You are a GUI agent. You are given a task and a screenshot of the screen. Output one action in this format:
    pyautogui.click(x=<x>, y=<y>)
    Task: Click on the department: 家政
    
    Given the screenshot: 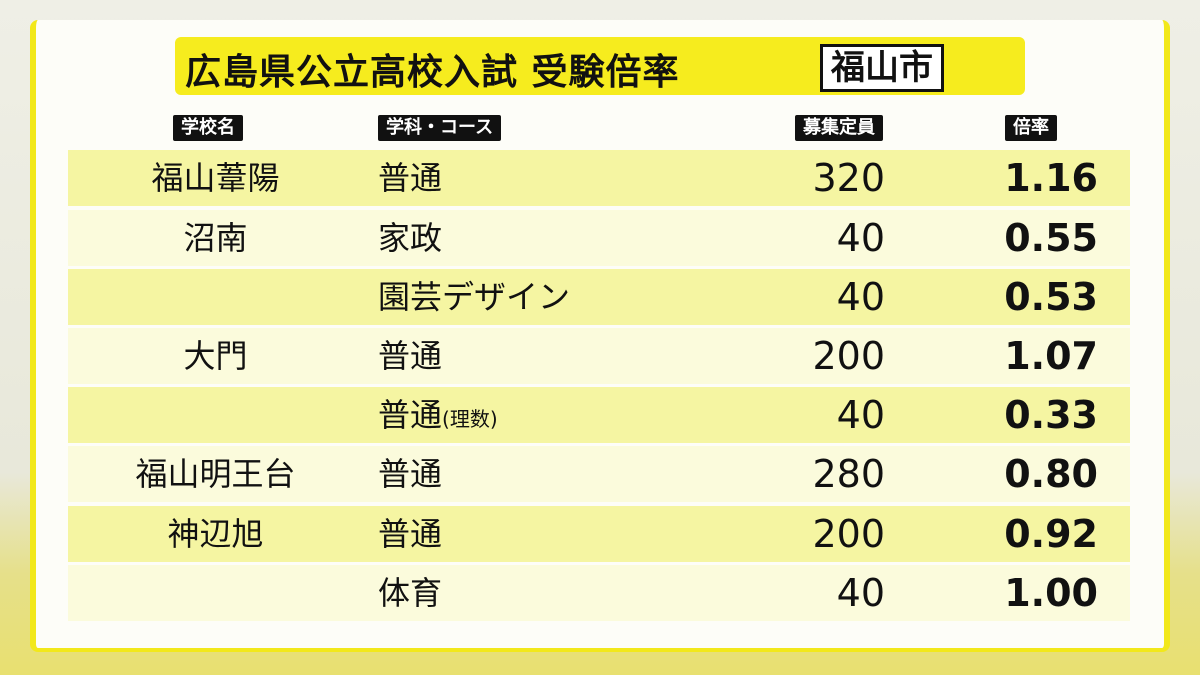 What is the action you would take?
    pyautogui.click(x=410, y=238)
    